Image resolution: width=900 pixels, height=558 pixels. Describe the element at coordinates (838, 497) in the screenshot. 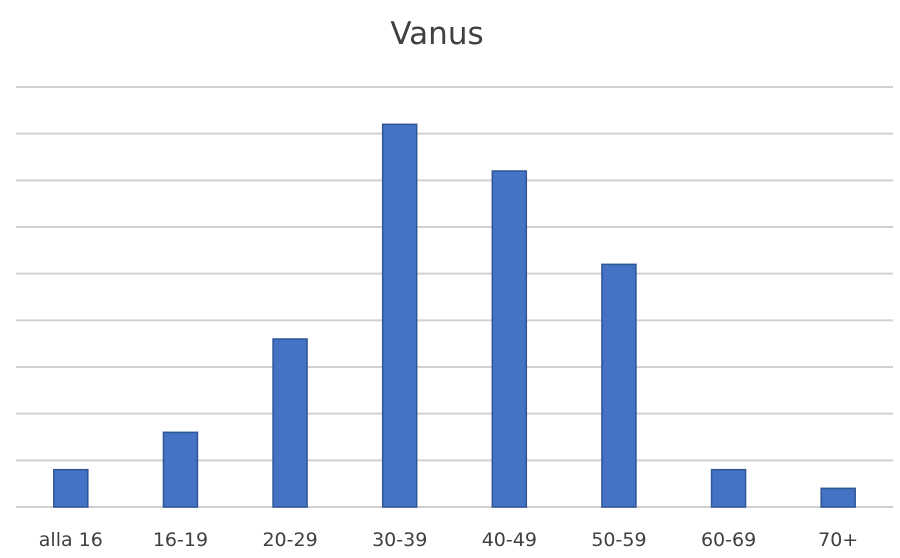

I see `bar-70-` at that location.